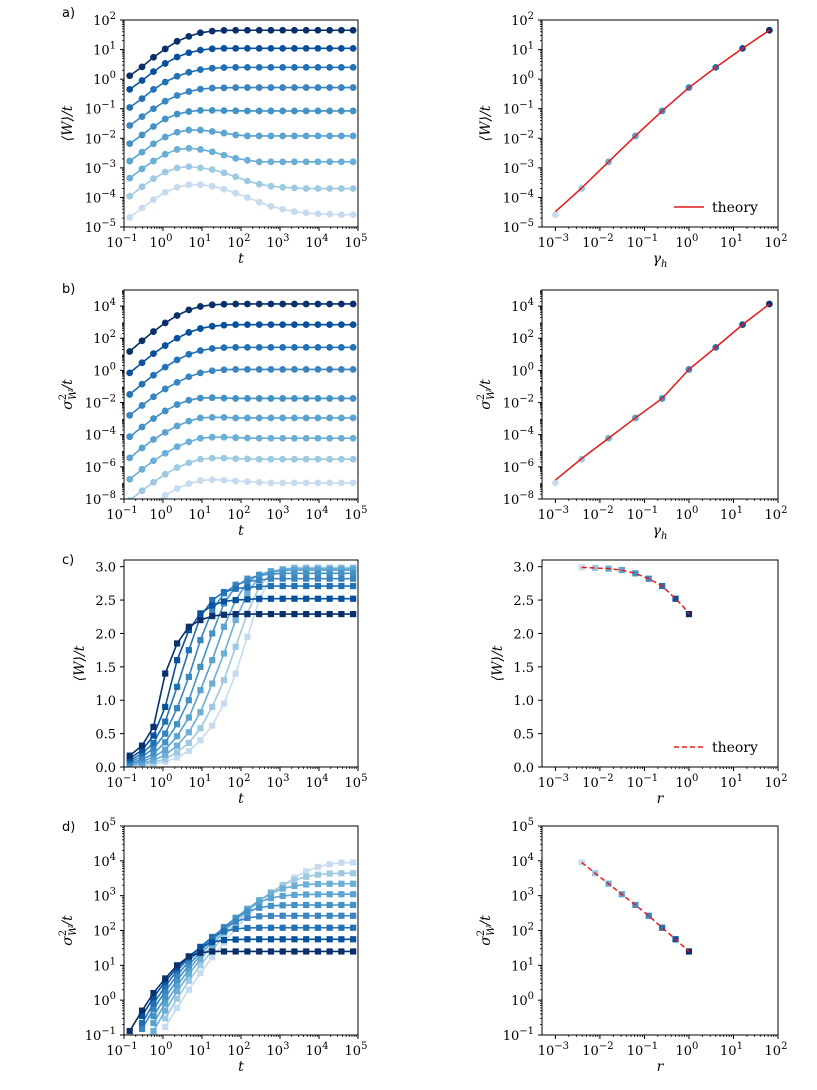 The width and height of the screenshot is (817, 1090). Describe the element at coordinates (522, 826) in the screenshot. I see `y-tick-label: 10⁵` at that location.